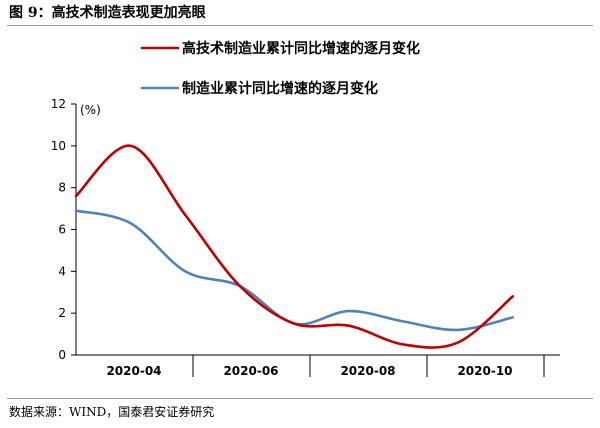  I want to click on y-axis-unit-label: (%), so click(90, 110).